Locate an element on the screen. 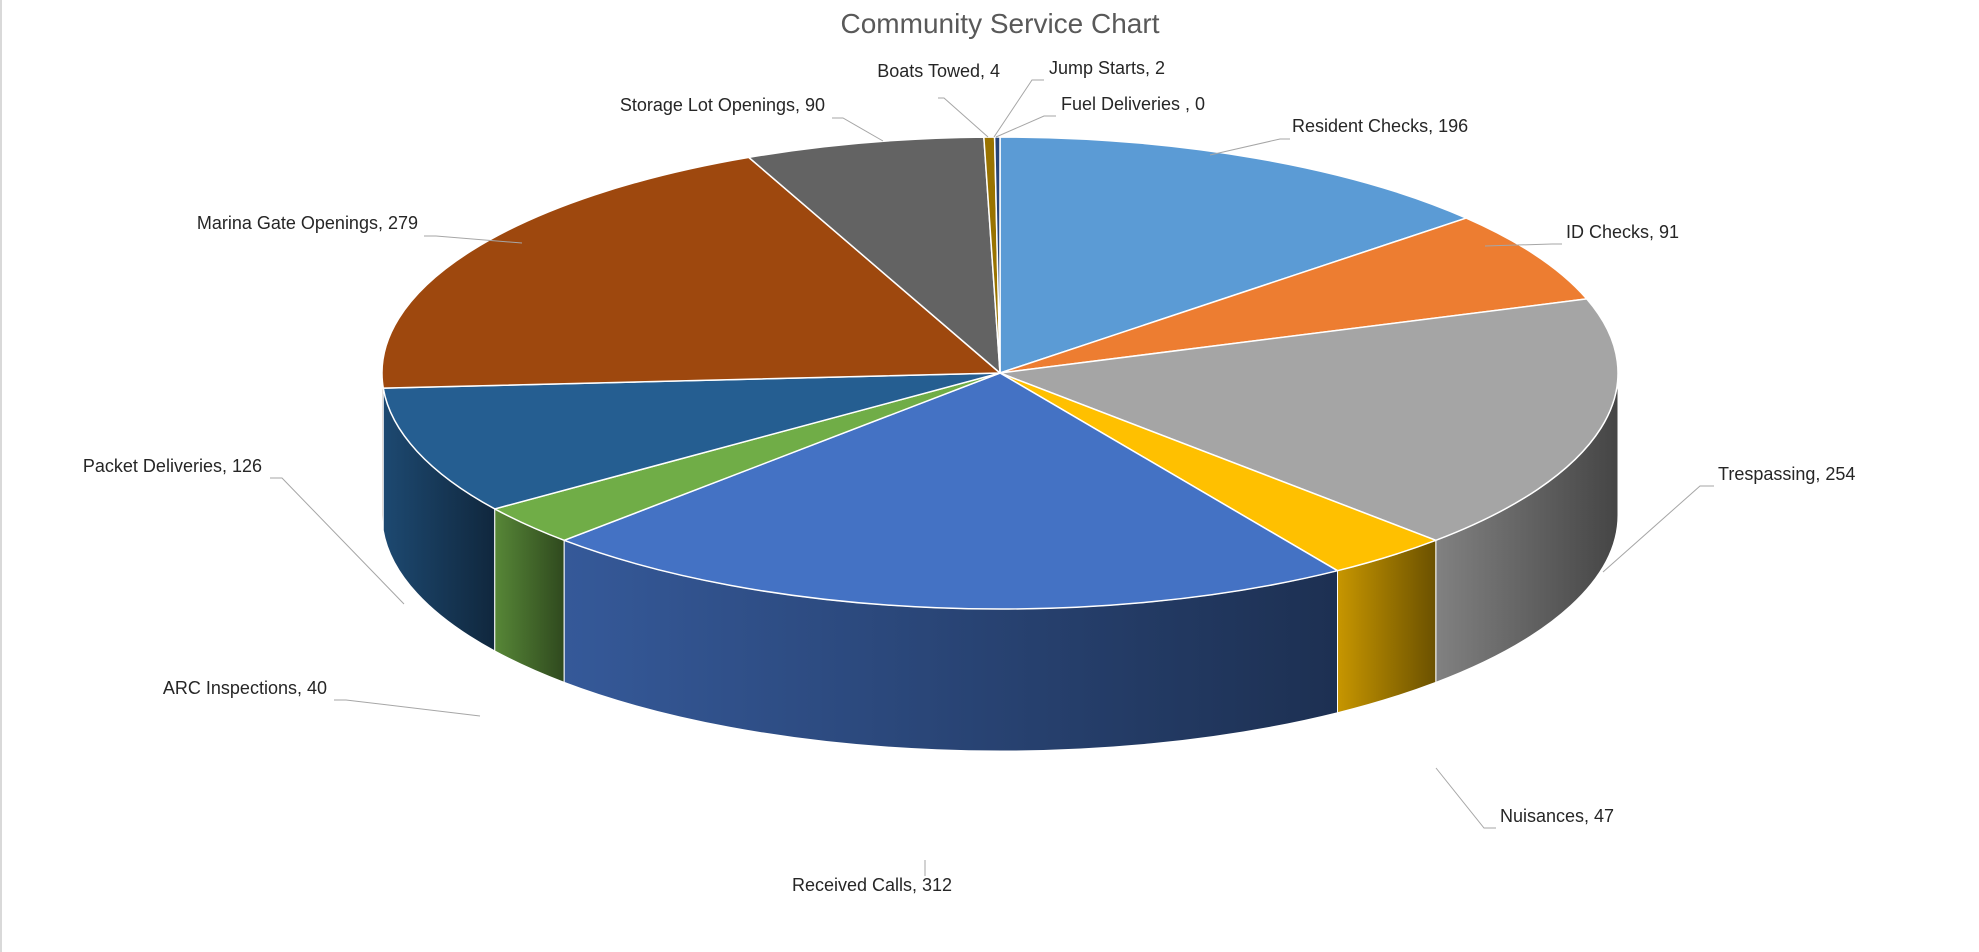  chart-title: Community Service Chart is located at coordinates (1000, 23).